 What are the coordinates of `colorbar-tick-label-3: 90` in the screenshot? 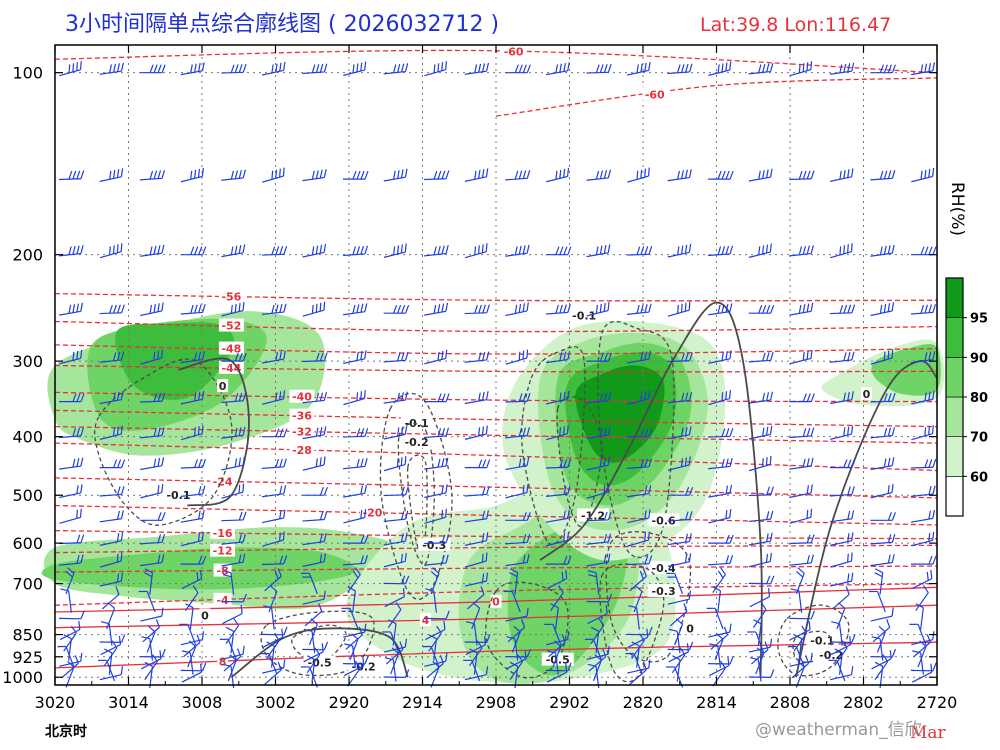 It's located at (979, 358).